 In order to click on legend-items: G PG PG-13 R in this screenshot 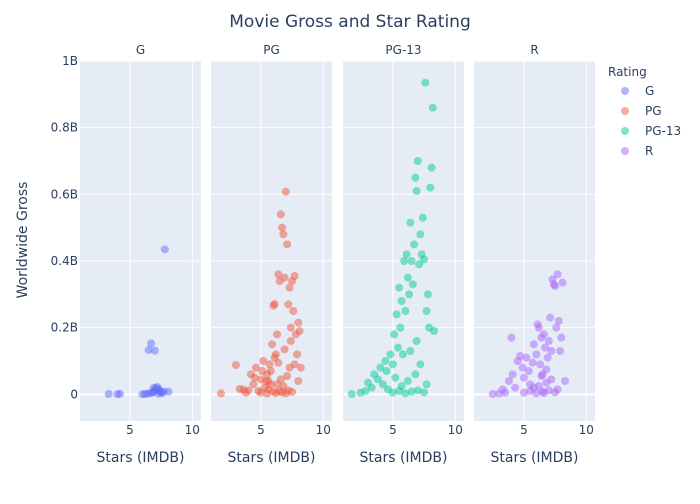, I will do `click(651, 121)`.